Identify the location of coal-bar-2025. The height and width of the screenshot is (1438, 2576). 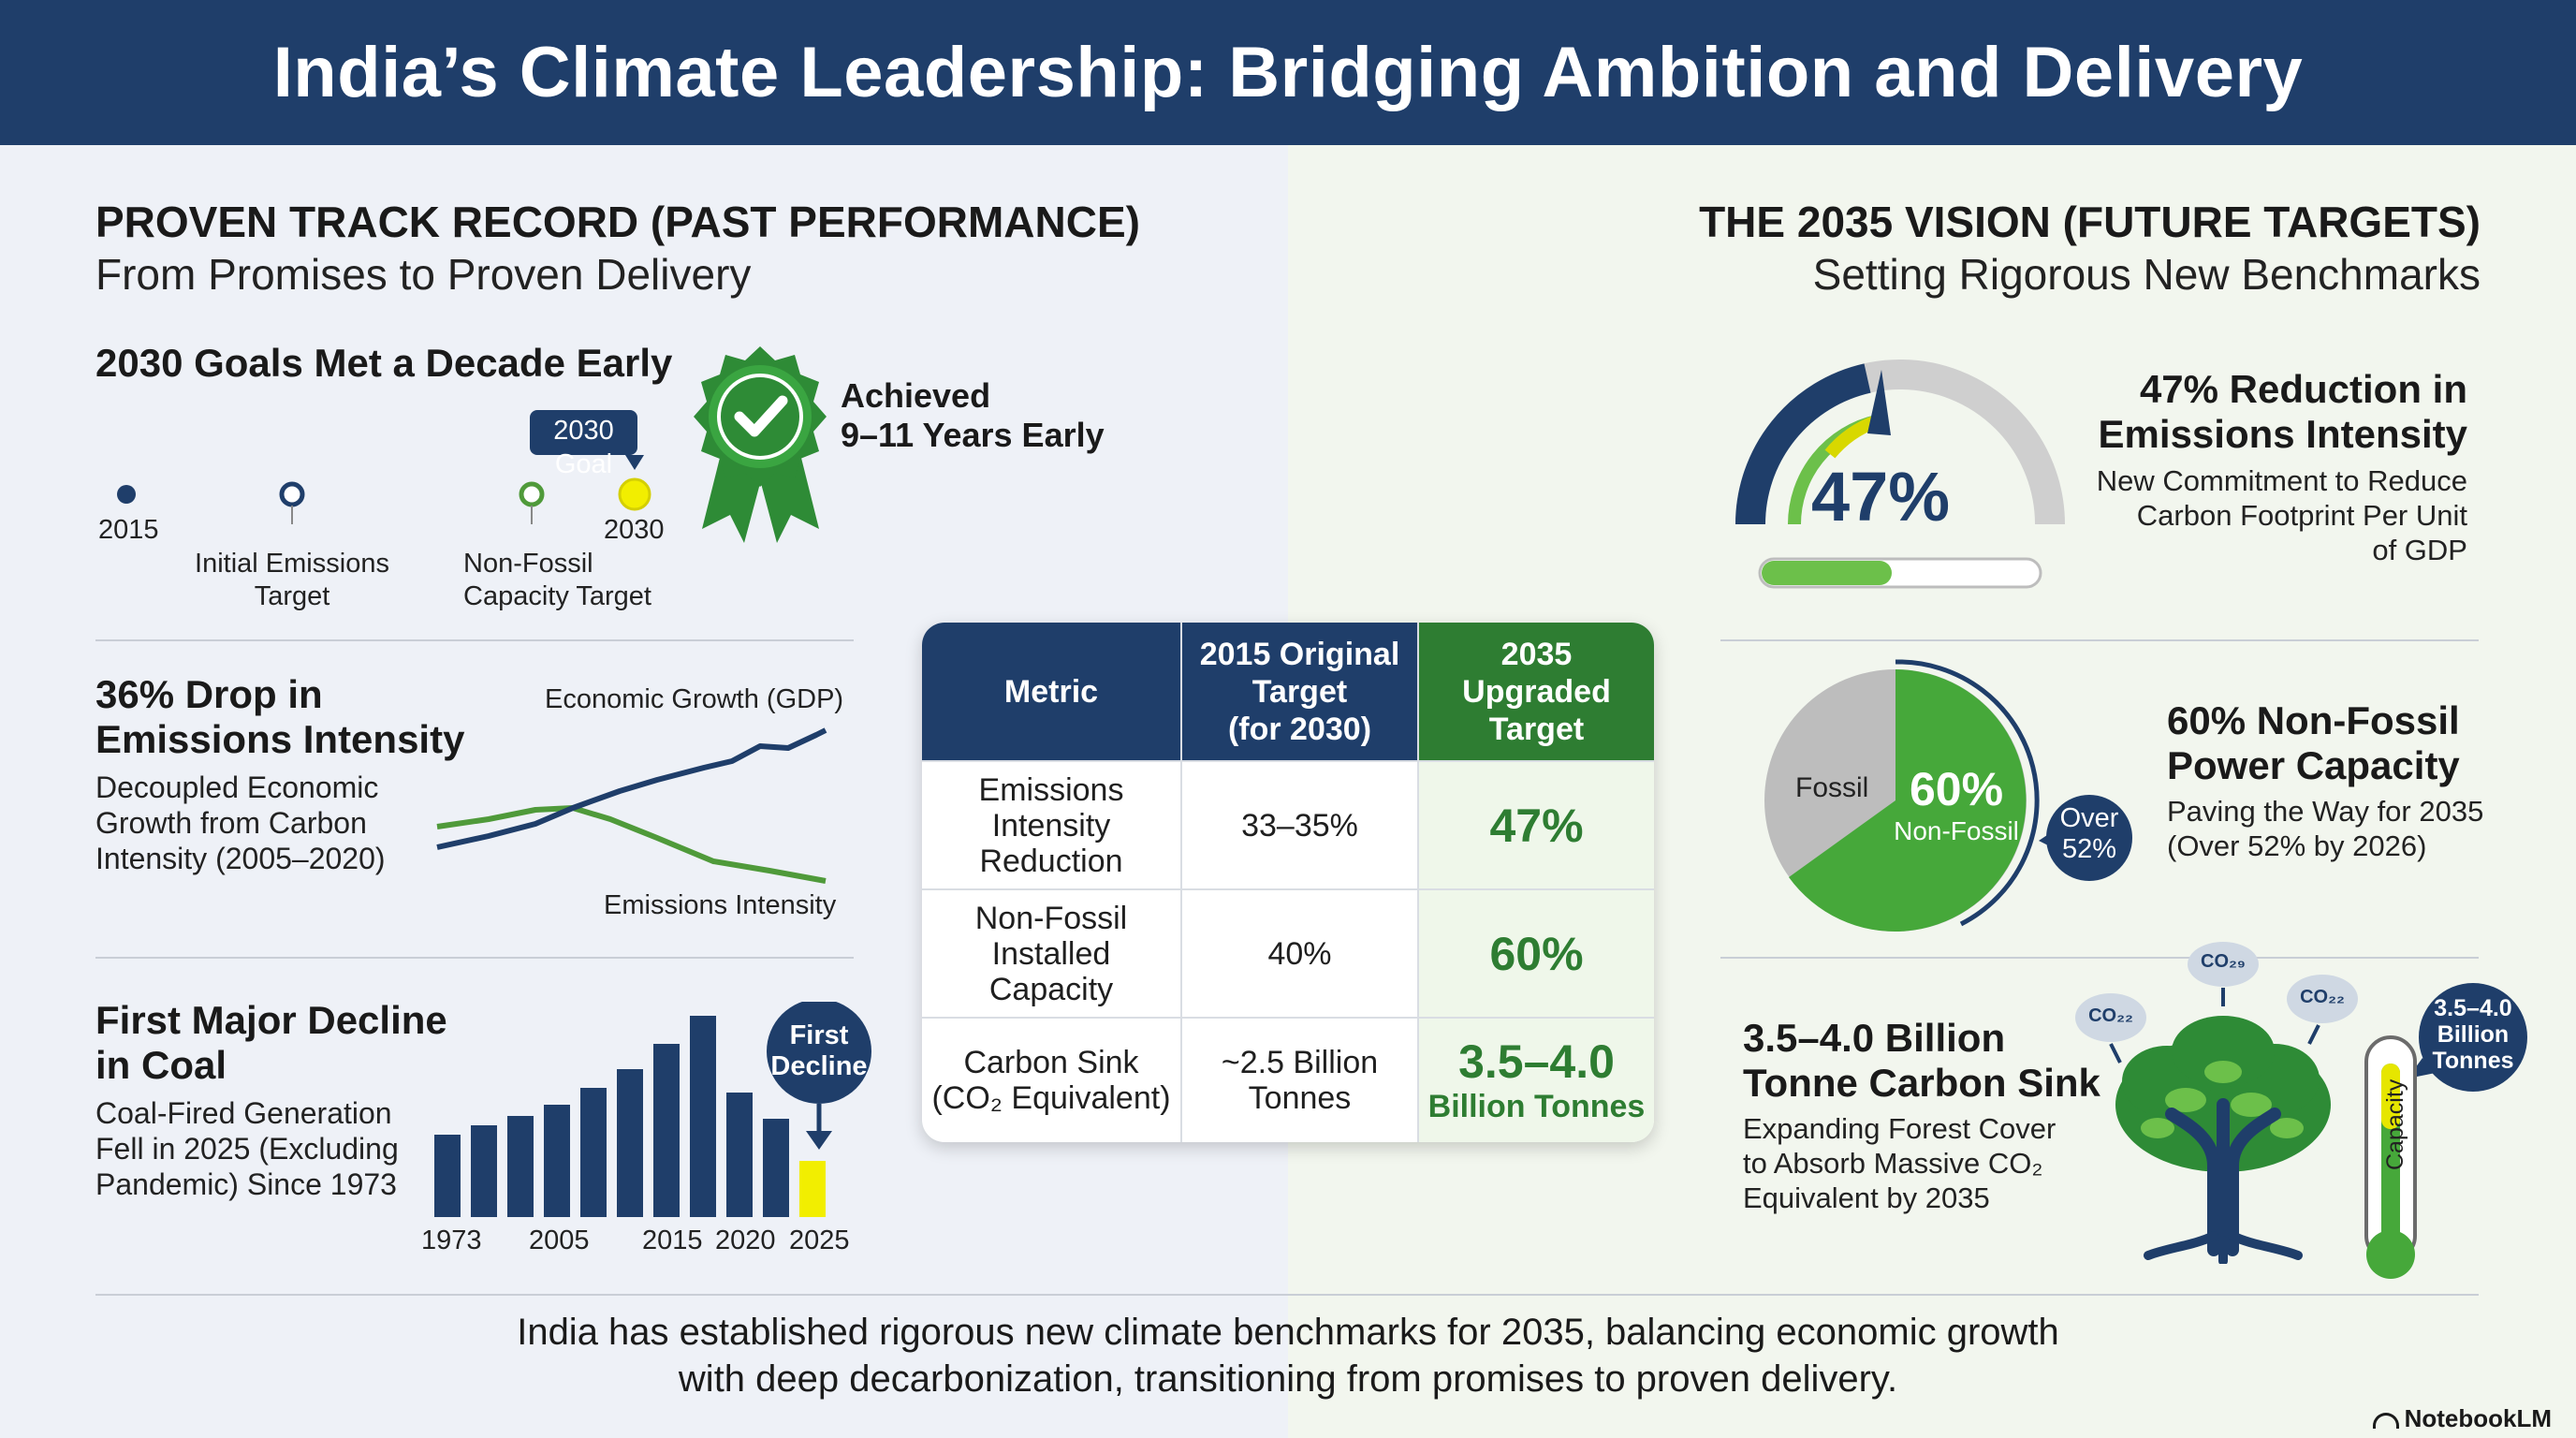
(812, 1189).